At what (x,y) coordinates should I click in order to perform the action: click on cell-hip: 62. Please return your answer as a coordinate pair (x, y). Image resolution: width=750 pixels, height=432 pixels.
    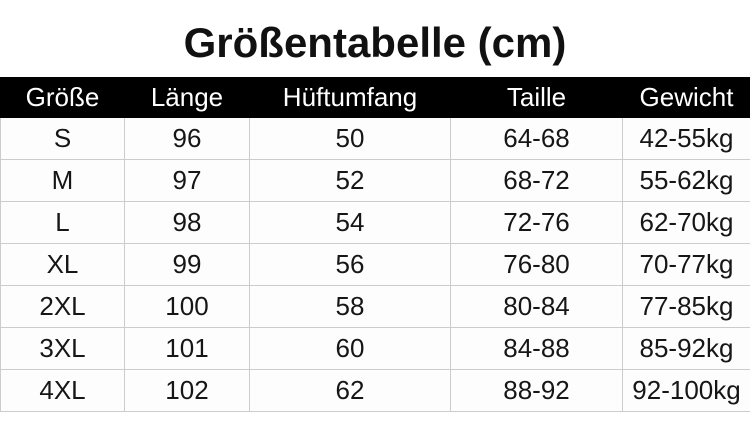
    Looking at the image, I should click on (350, 390).